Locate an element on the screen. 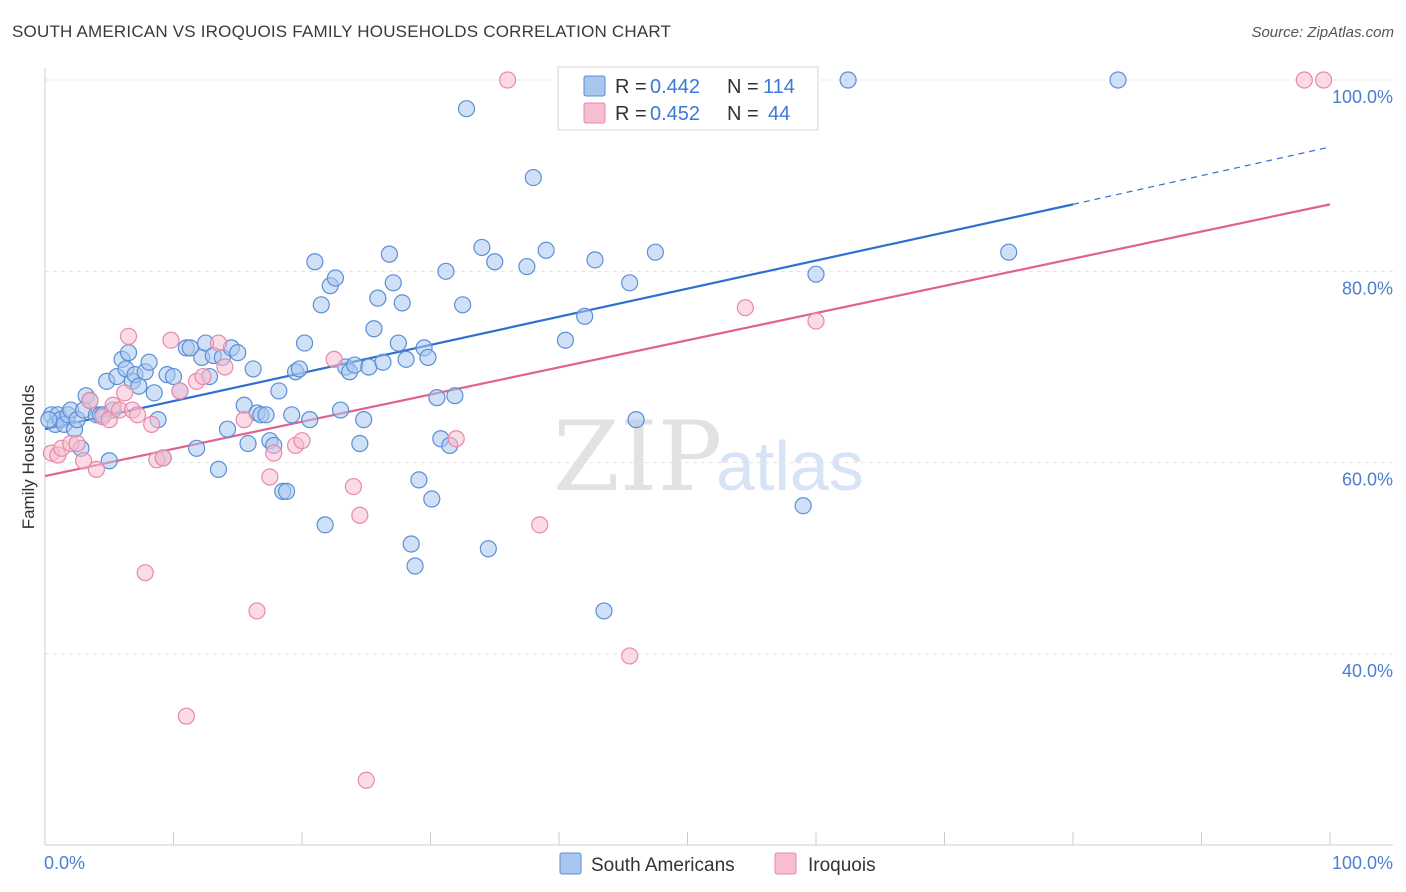 Image resolution: width=1406 pixels, height=892 pixels. trend-line-south-americans-extension is located at coordinates (1201, 175).